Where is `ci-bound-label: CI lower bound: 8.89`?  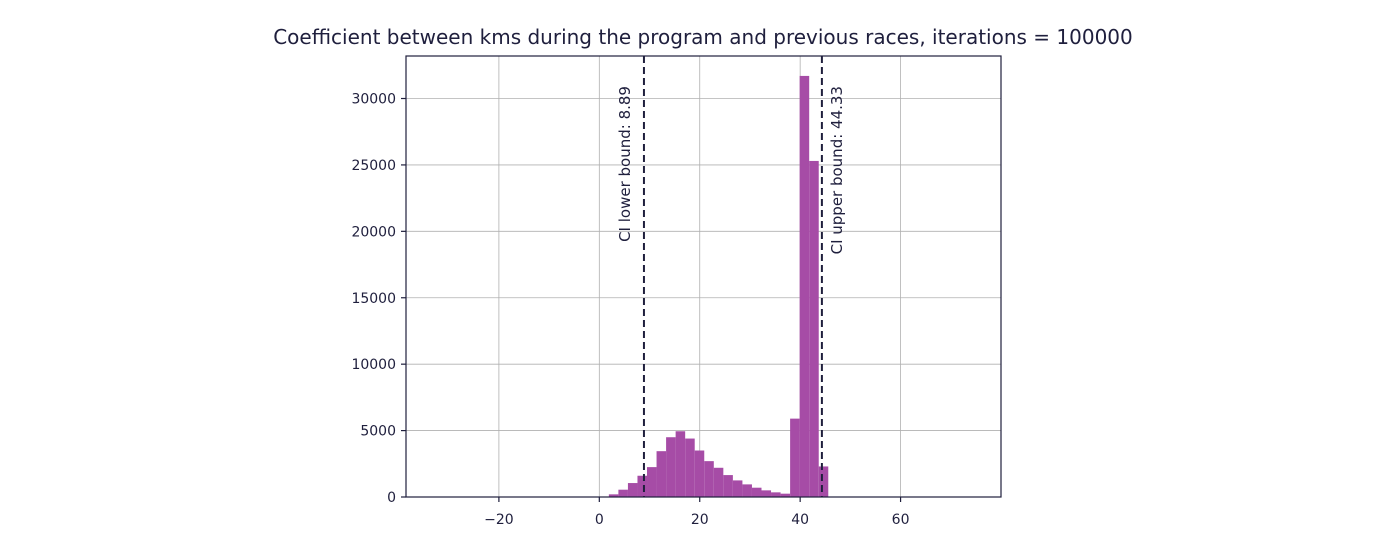
ci-bound-label: CI lower bound: 8.89 is located at coordinates (625, 164).